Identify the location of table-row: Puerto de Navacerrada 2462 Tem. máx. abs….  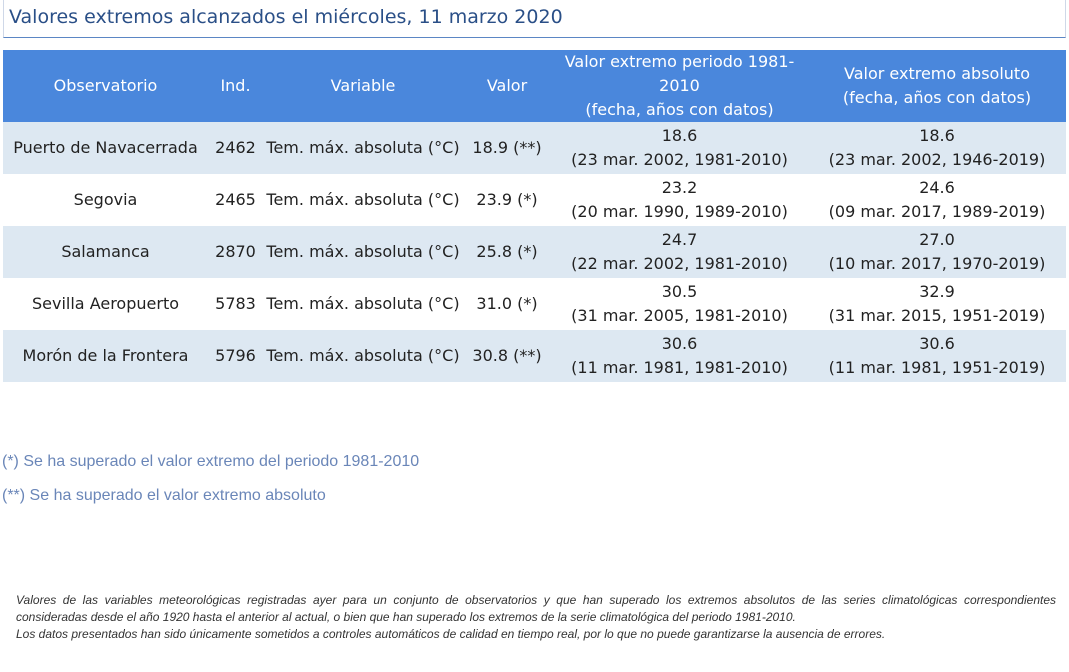
(534, 148).